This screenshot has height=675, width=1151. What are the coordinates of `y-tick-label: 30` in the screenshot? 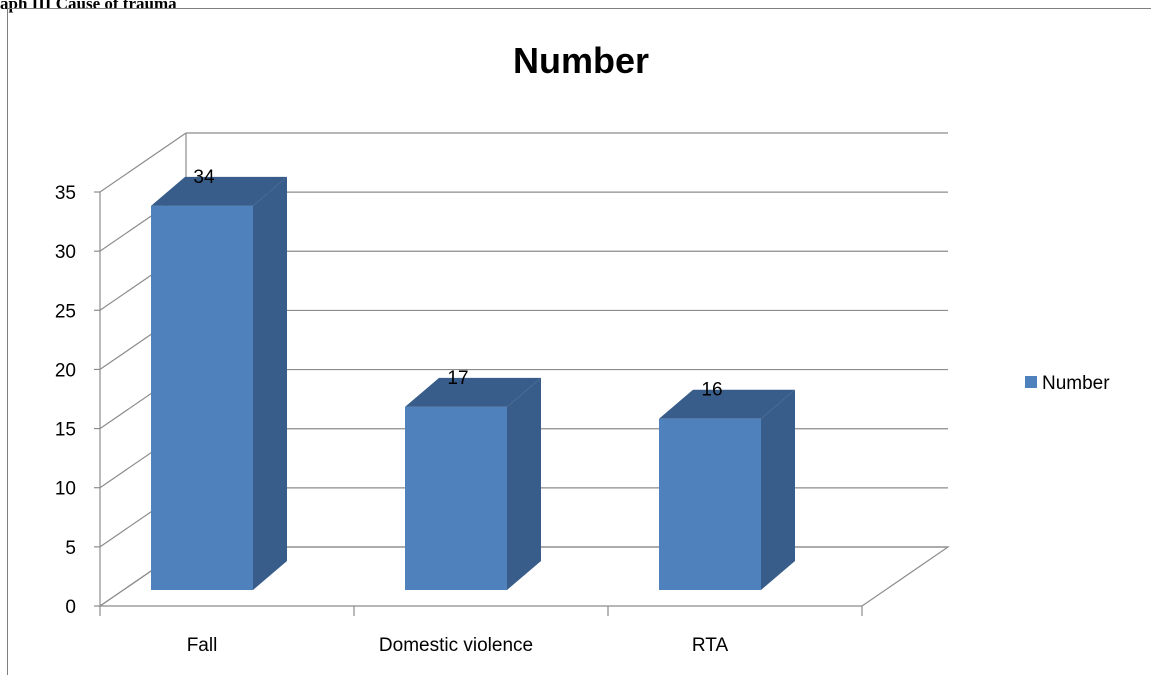 It's located at (65, 252).